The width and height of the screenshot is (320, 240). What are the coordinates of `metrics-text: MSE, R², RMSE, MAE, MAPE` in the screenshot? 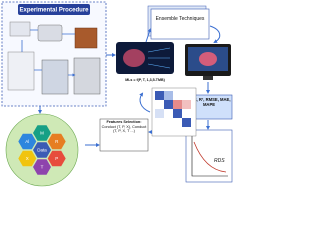 It's located at (209, 102).